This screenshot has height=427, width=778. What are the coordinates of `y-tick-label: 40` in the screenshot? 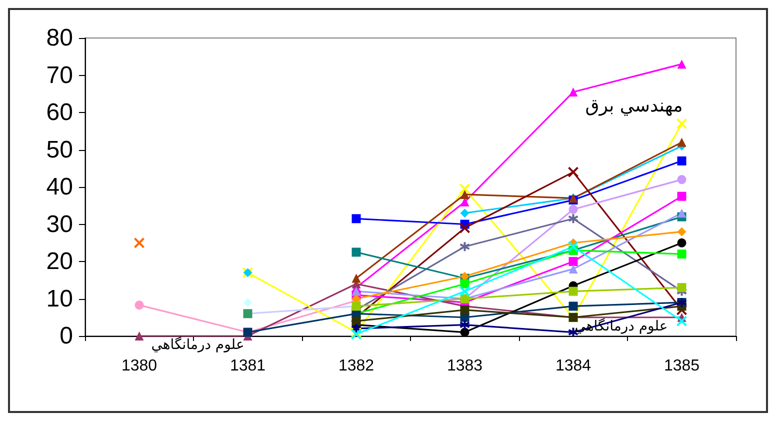 It's located at (59, 187).